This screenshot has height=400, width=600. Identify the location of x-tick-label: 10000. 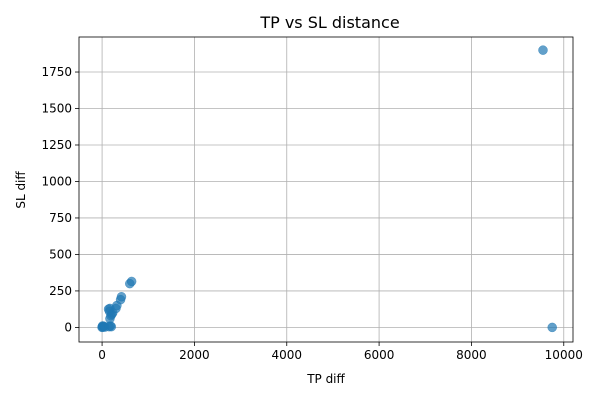
(564, 355).